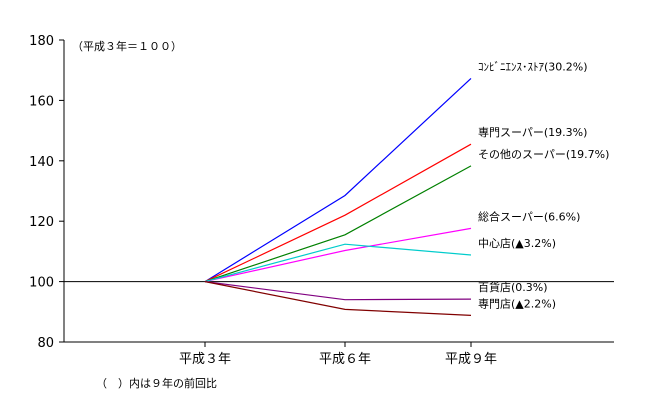 The width and height of the screenshot is (650, 400). What do you see at coordinates (471, 359) in the screenshot?
I see `x-tick-label: 平成９年` at bounding box center [471, 359].